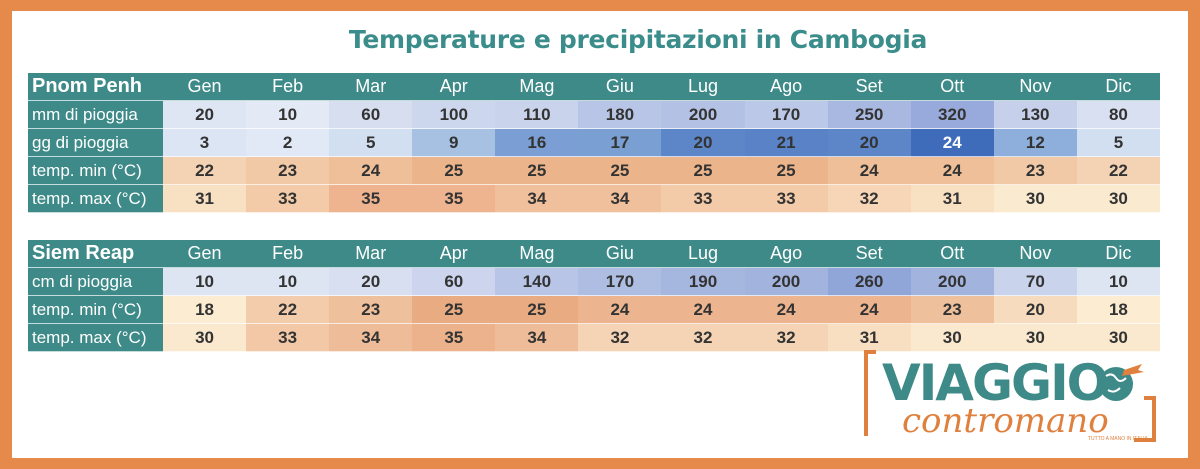  I want to click on value-cell: 170, so click(786, 114).